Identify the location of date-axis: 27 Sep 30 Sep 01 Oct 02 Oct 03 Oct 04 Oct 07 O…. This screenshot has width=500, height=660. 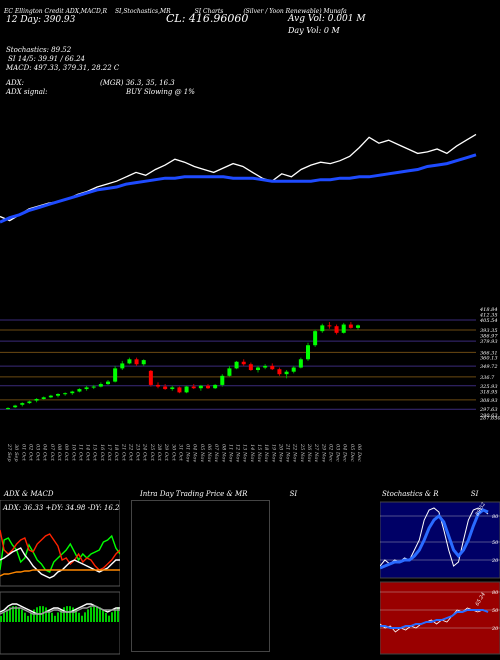
(184, 452).